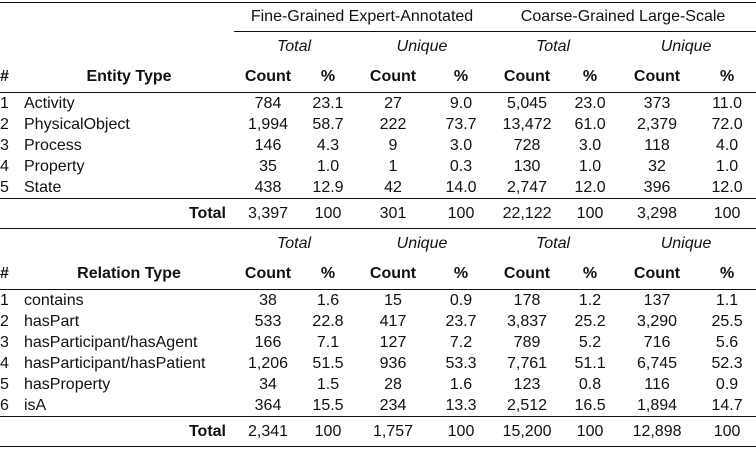 The width and height of the screenshot is (756, 465). I want to click on relation-coarse-count: 123, so click(527, 384).